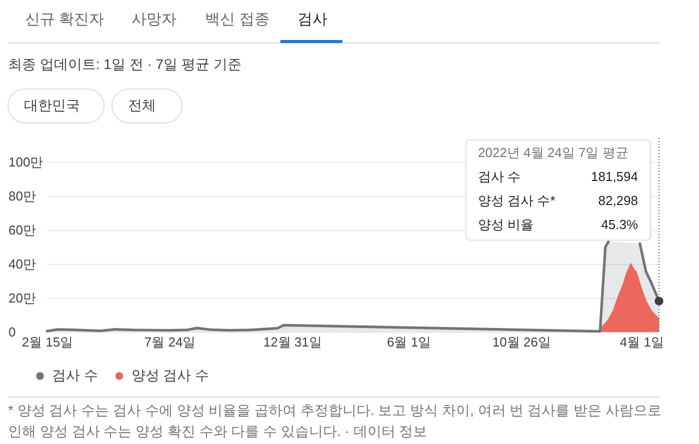 The height and width of the screenshot is (444, 699). What do you see at coordinates (521, 342) in the screenshot?
I see `x-tick-label: 10월 26일` at bounding box center [521, 342].